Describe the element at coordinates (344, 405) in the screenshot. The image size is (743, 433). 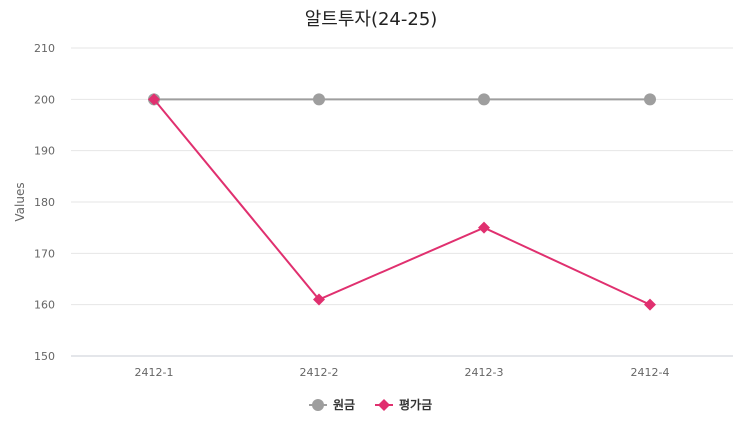
I see `legend-label: 원금` at that location.